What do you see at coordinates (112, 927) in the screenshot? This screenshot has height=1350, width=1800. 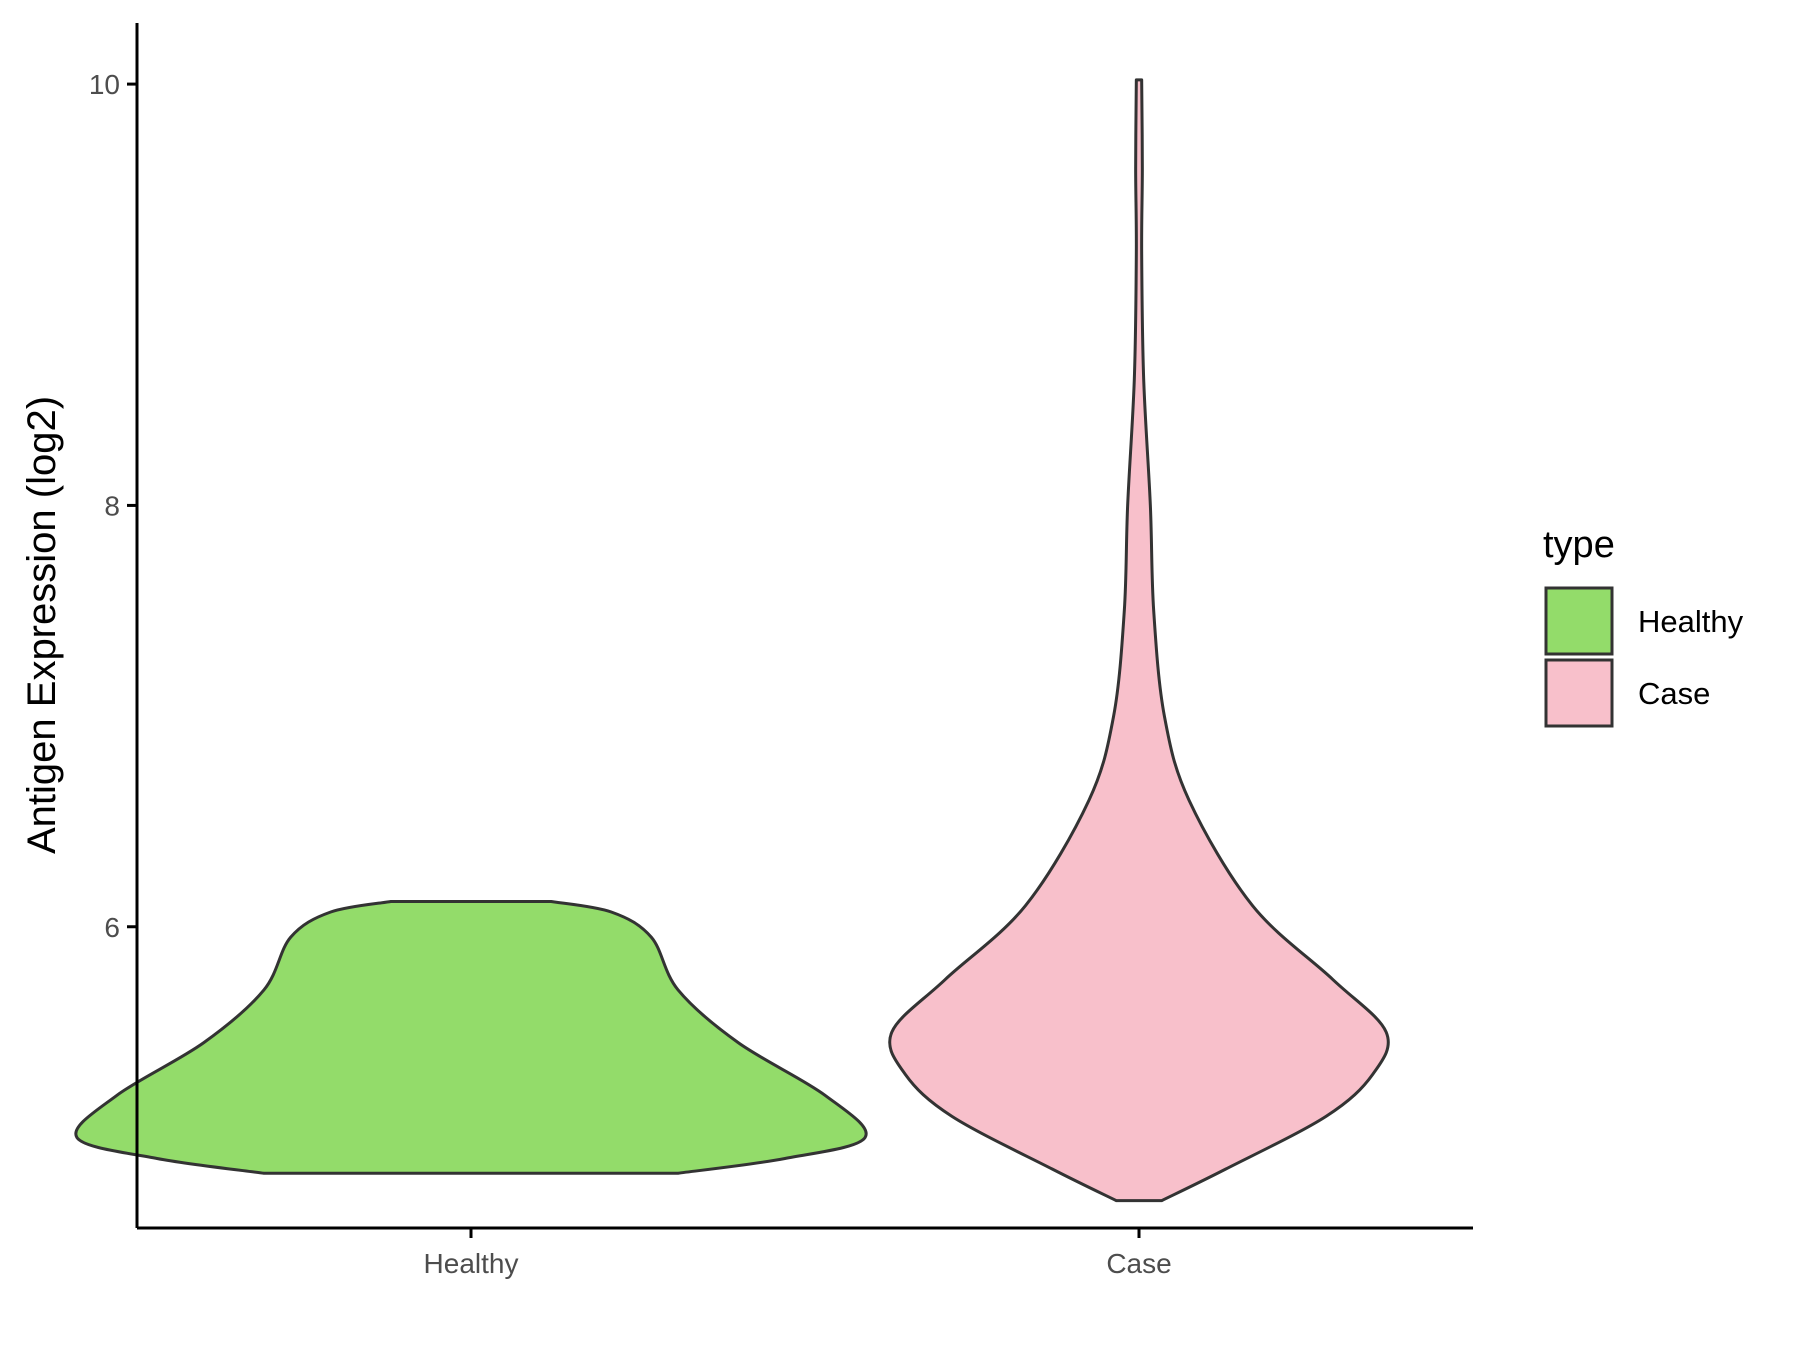 I see `y-tick-label: 6` at bounding box center [112, 927].